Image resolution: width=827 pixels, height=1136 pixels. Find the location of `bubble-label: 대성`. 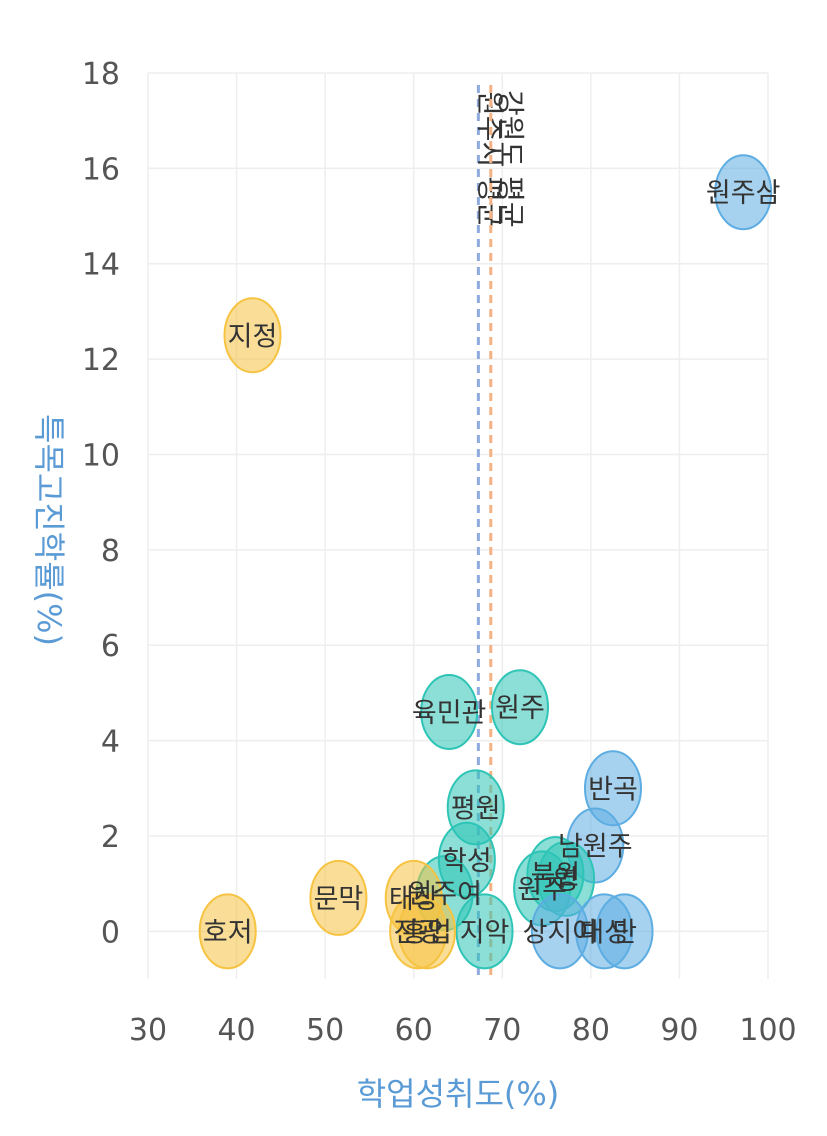

bubble-label: 대성 is located at coordinates (604, 932).